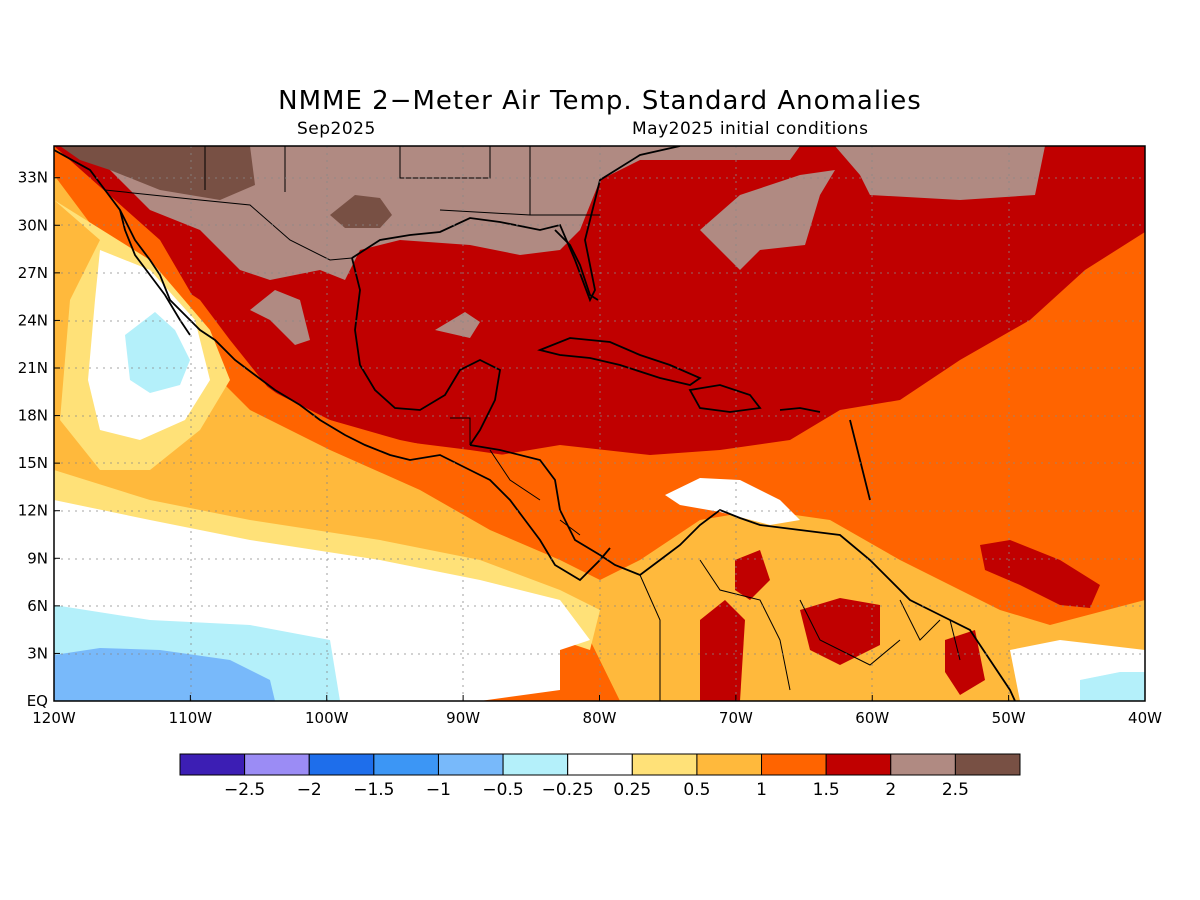  I want to click on lon-tick-label: 90W, so click(463, 718).